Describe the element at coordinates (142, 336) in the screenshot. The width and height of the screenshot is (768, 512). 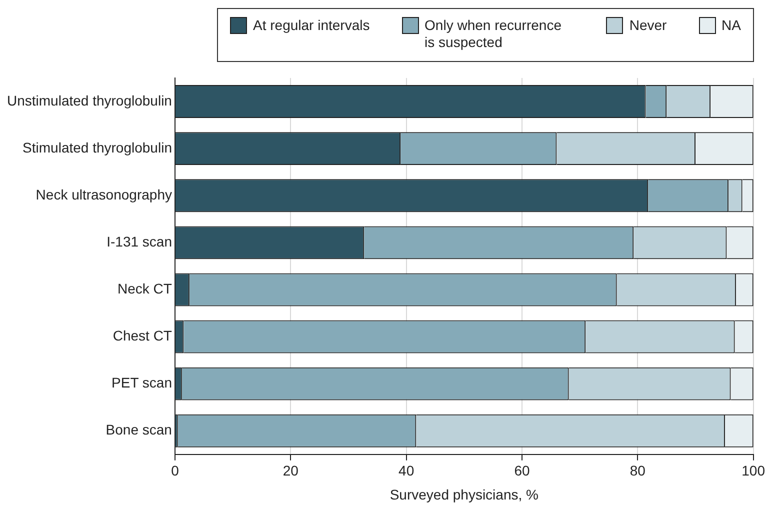
I see `y-tick-label: Chest CT` at that location.